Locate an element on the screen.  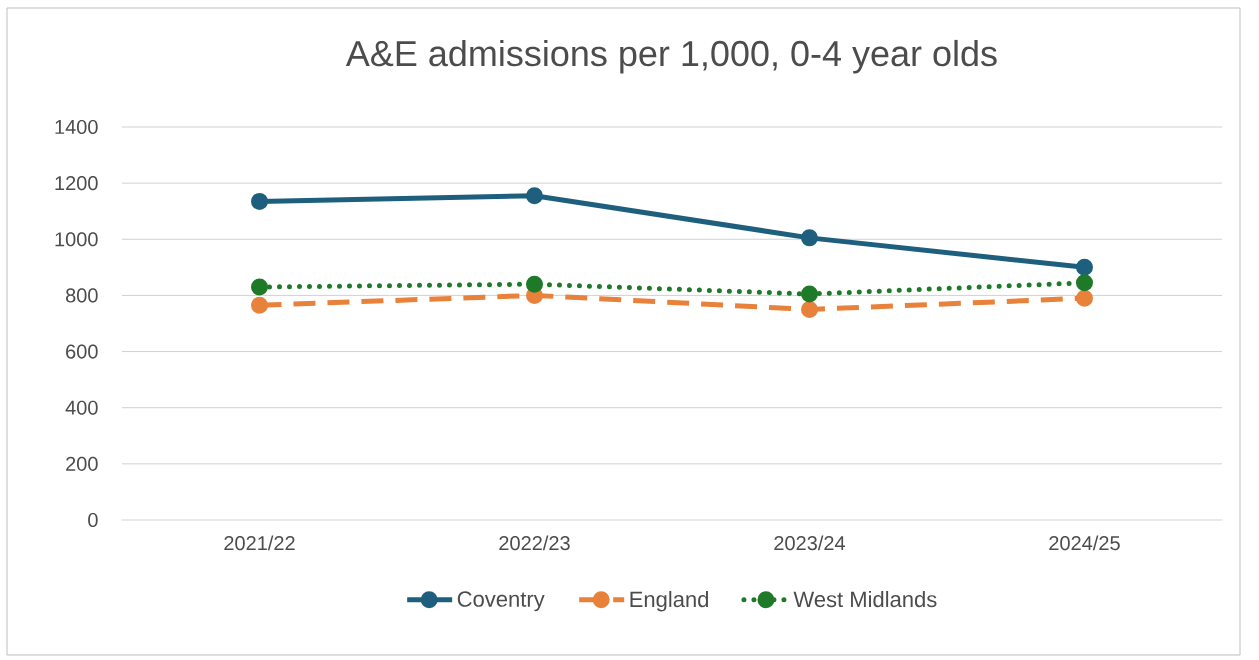
y-tick-label: 600 is located at coordinates (82, 351).